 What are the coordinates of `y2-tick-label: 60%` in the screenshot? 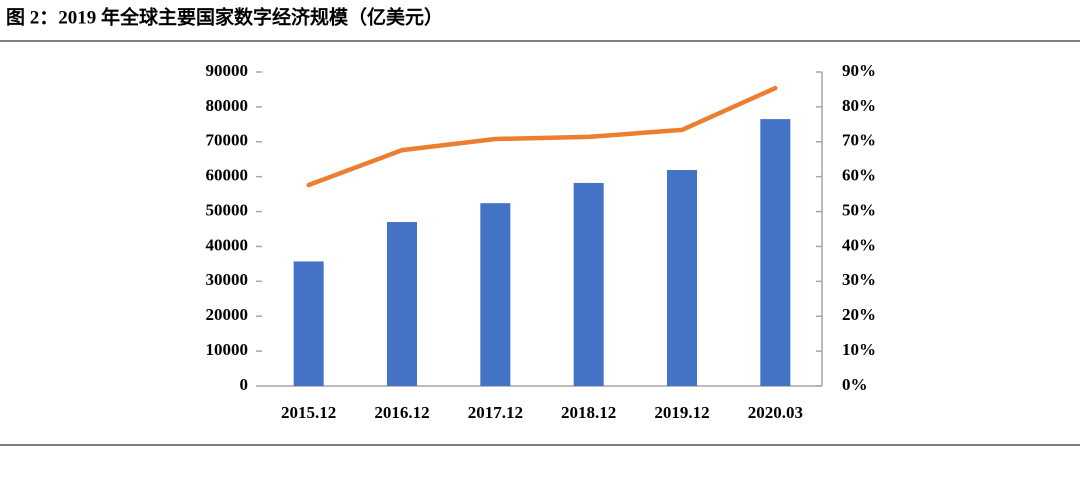 It's located at (859, 175).